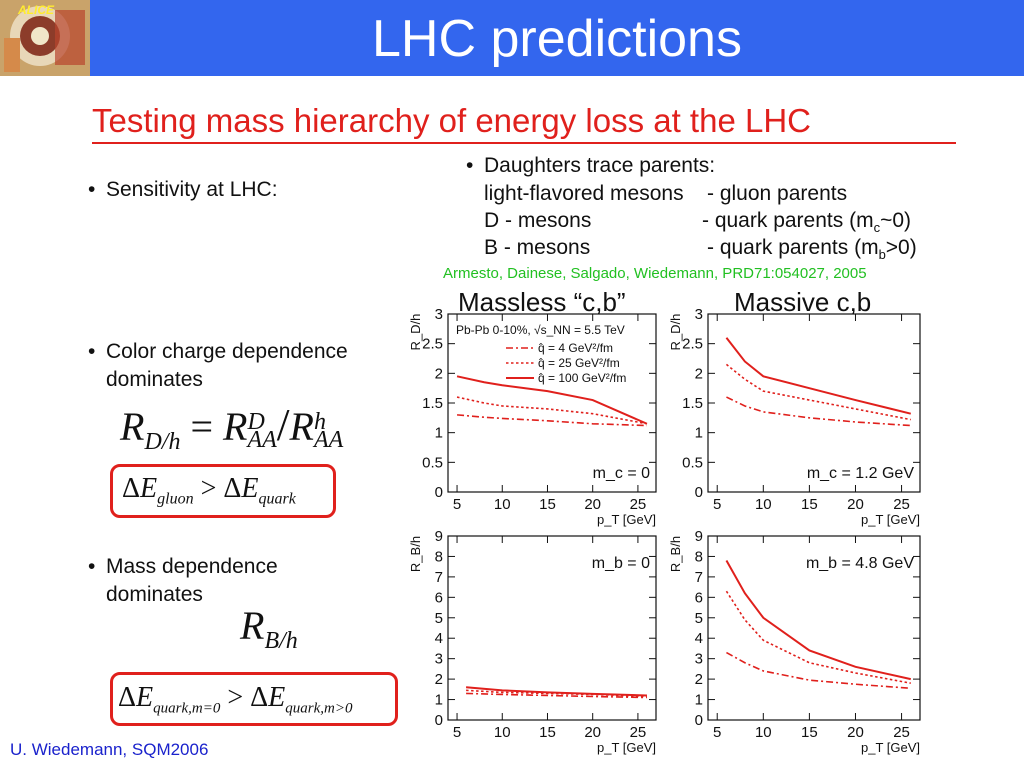 The image size is (1024, 768). Describe the element at coordinates (45, 38) in the screenshot. I see `alice-logo-icon: ALICE` at that location.